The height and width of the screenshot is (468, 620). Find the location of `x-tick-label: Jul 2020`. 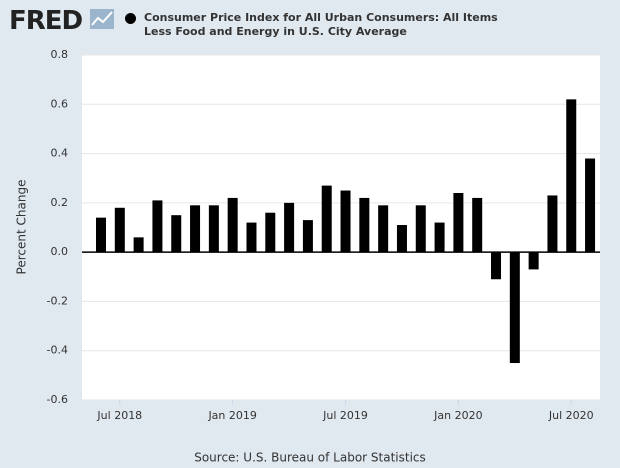

x-tick-label: Jul 2020 is located at coordinates (571, 415).